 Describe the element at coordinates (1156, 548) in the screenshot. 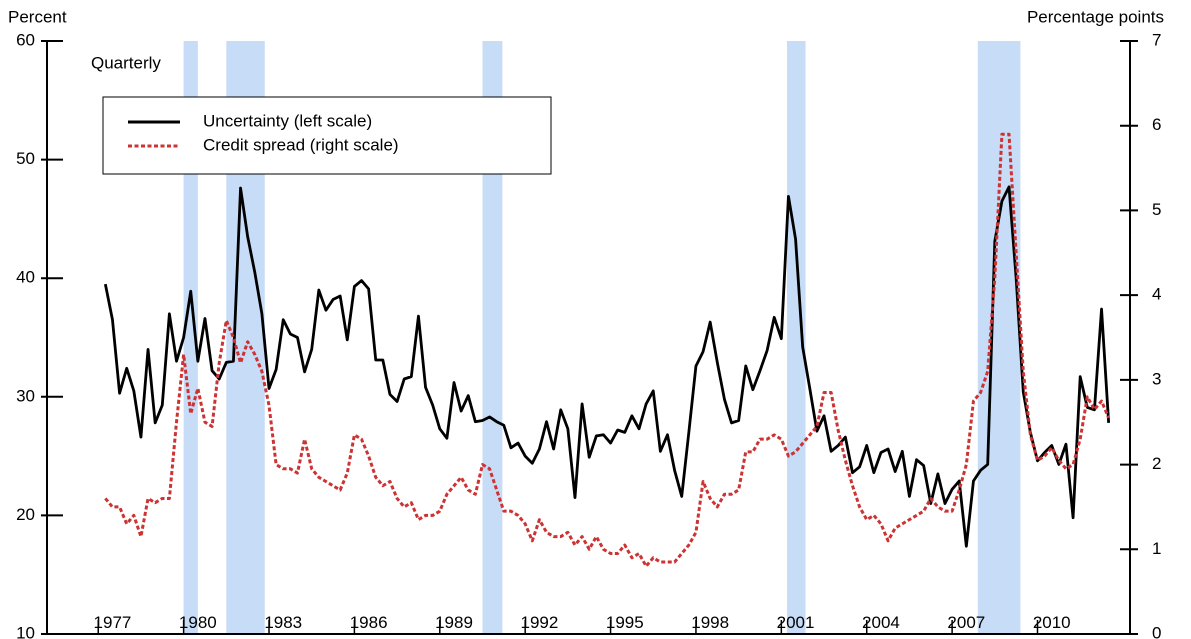

I see `y2-tick-label: 1` at that location.